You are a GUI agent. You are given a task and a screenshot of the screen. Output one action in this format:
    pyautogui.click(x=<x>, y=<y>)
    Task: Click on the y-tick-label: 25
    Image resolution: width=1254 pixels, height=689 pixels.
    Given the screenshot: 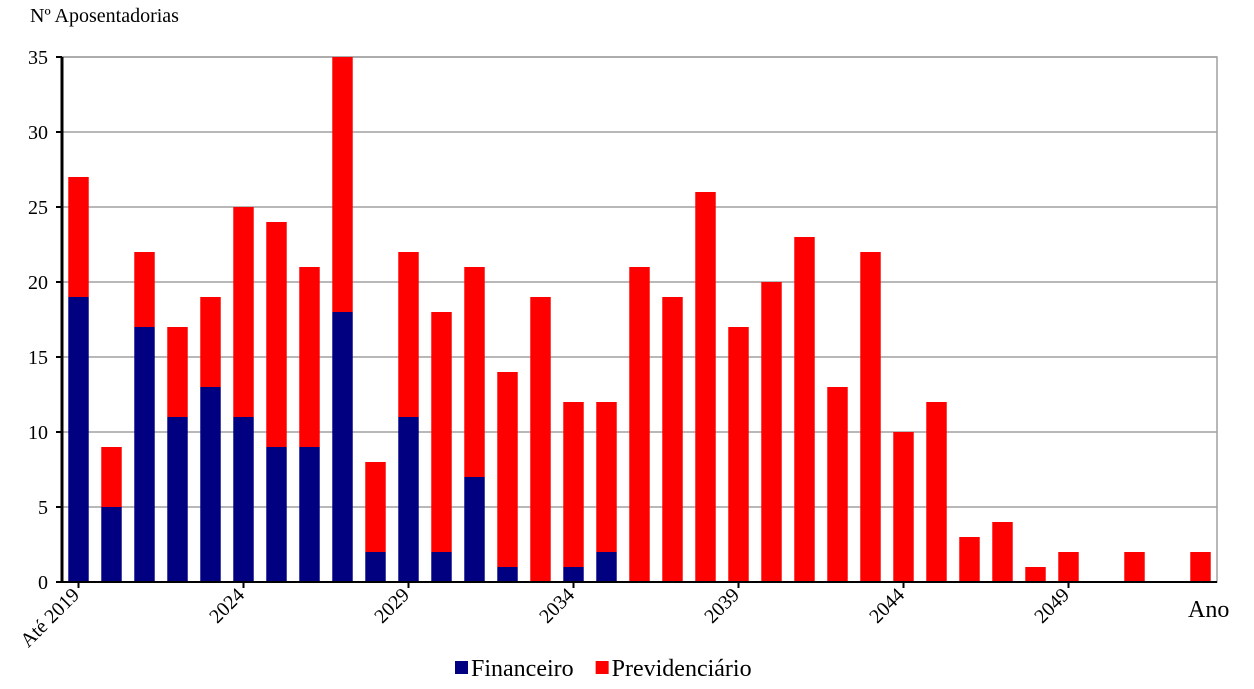 What is the action you would take?
    pyautogui.click(x=38, y=208)
    